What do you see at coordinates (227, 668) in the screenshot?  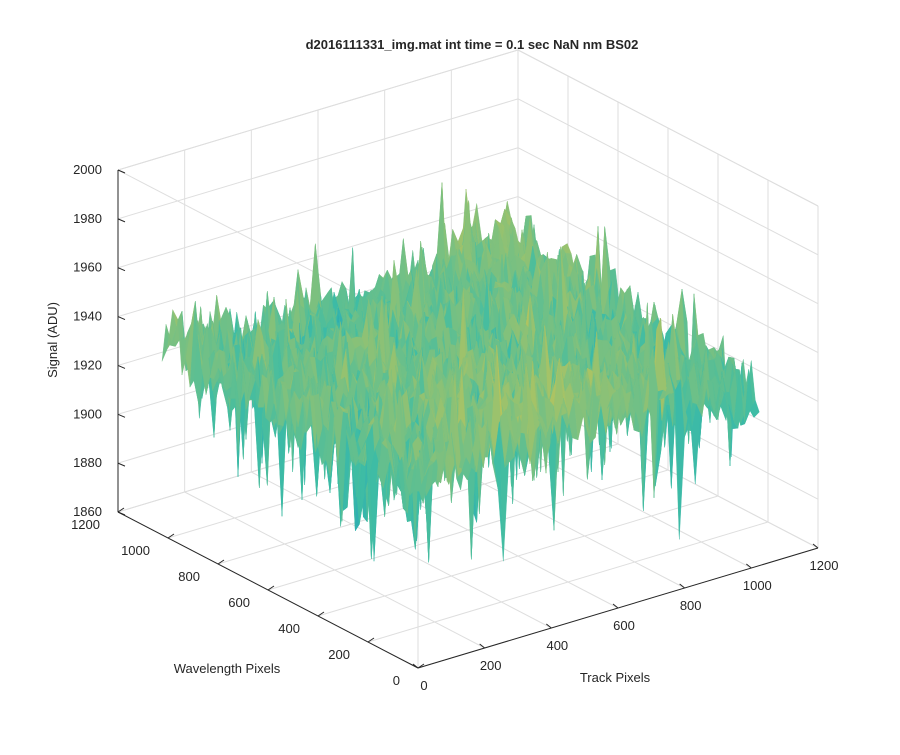 I see `y-axis-label: Wavelength Pixels` at bounding box center [227, 668].